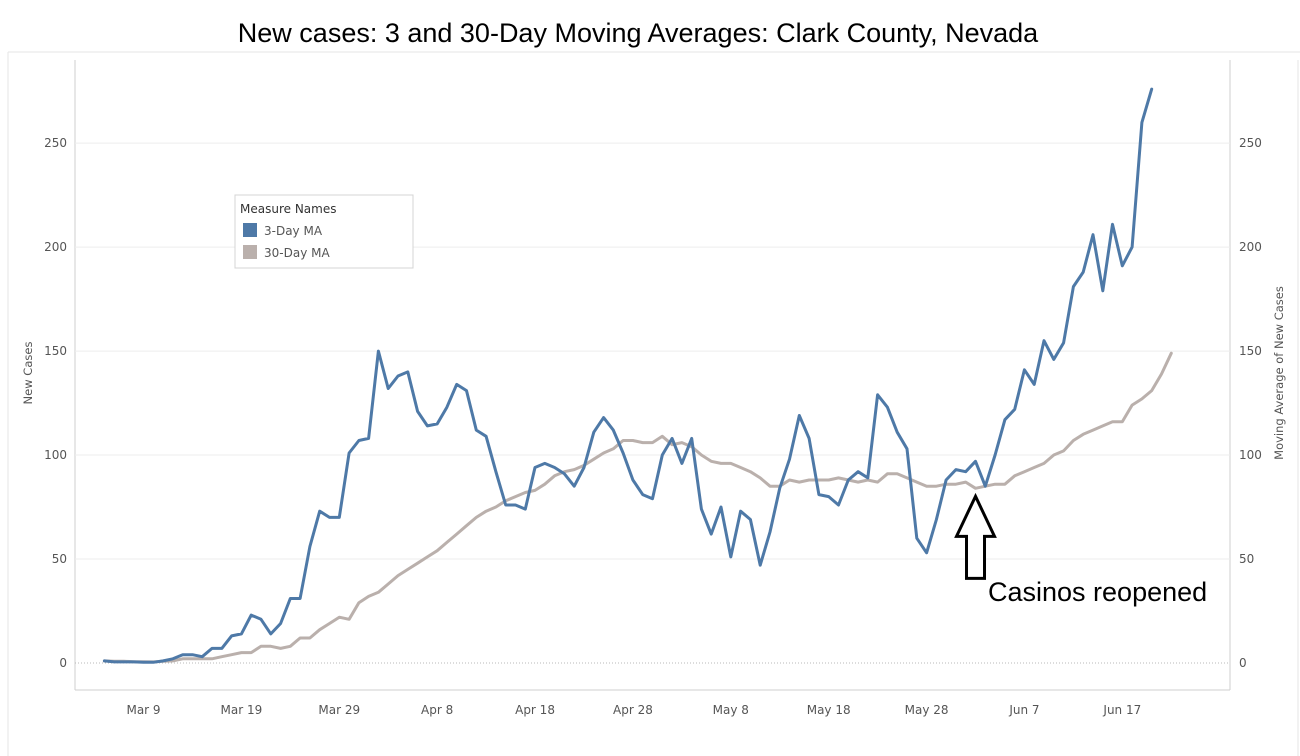 The height and width of the screenshot is (756, 1300). I want to click on legend-label-3day: 3-Day MA, so click(293, 231).